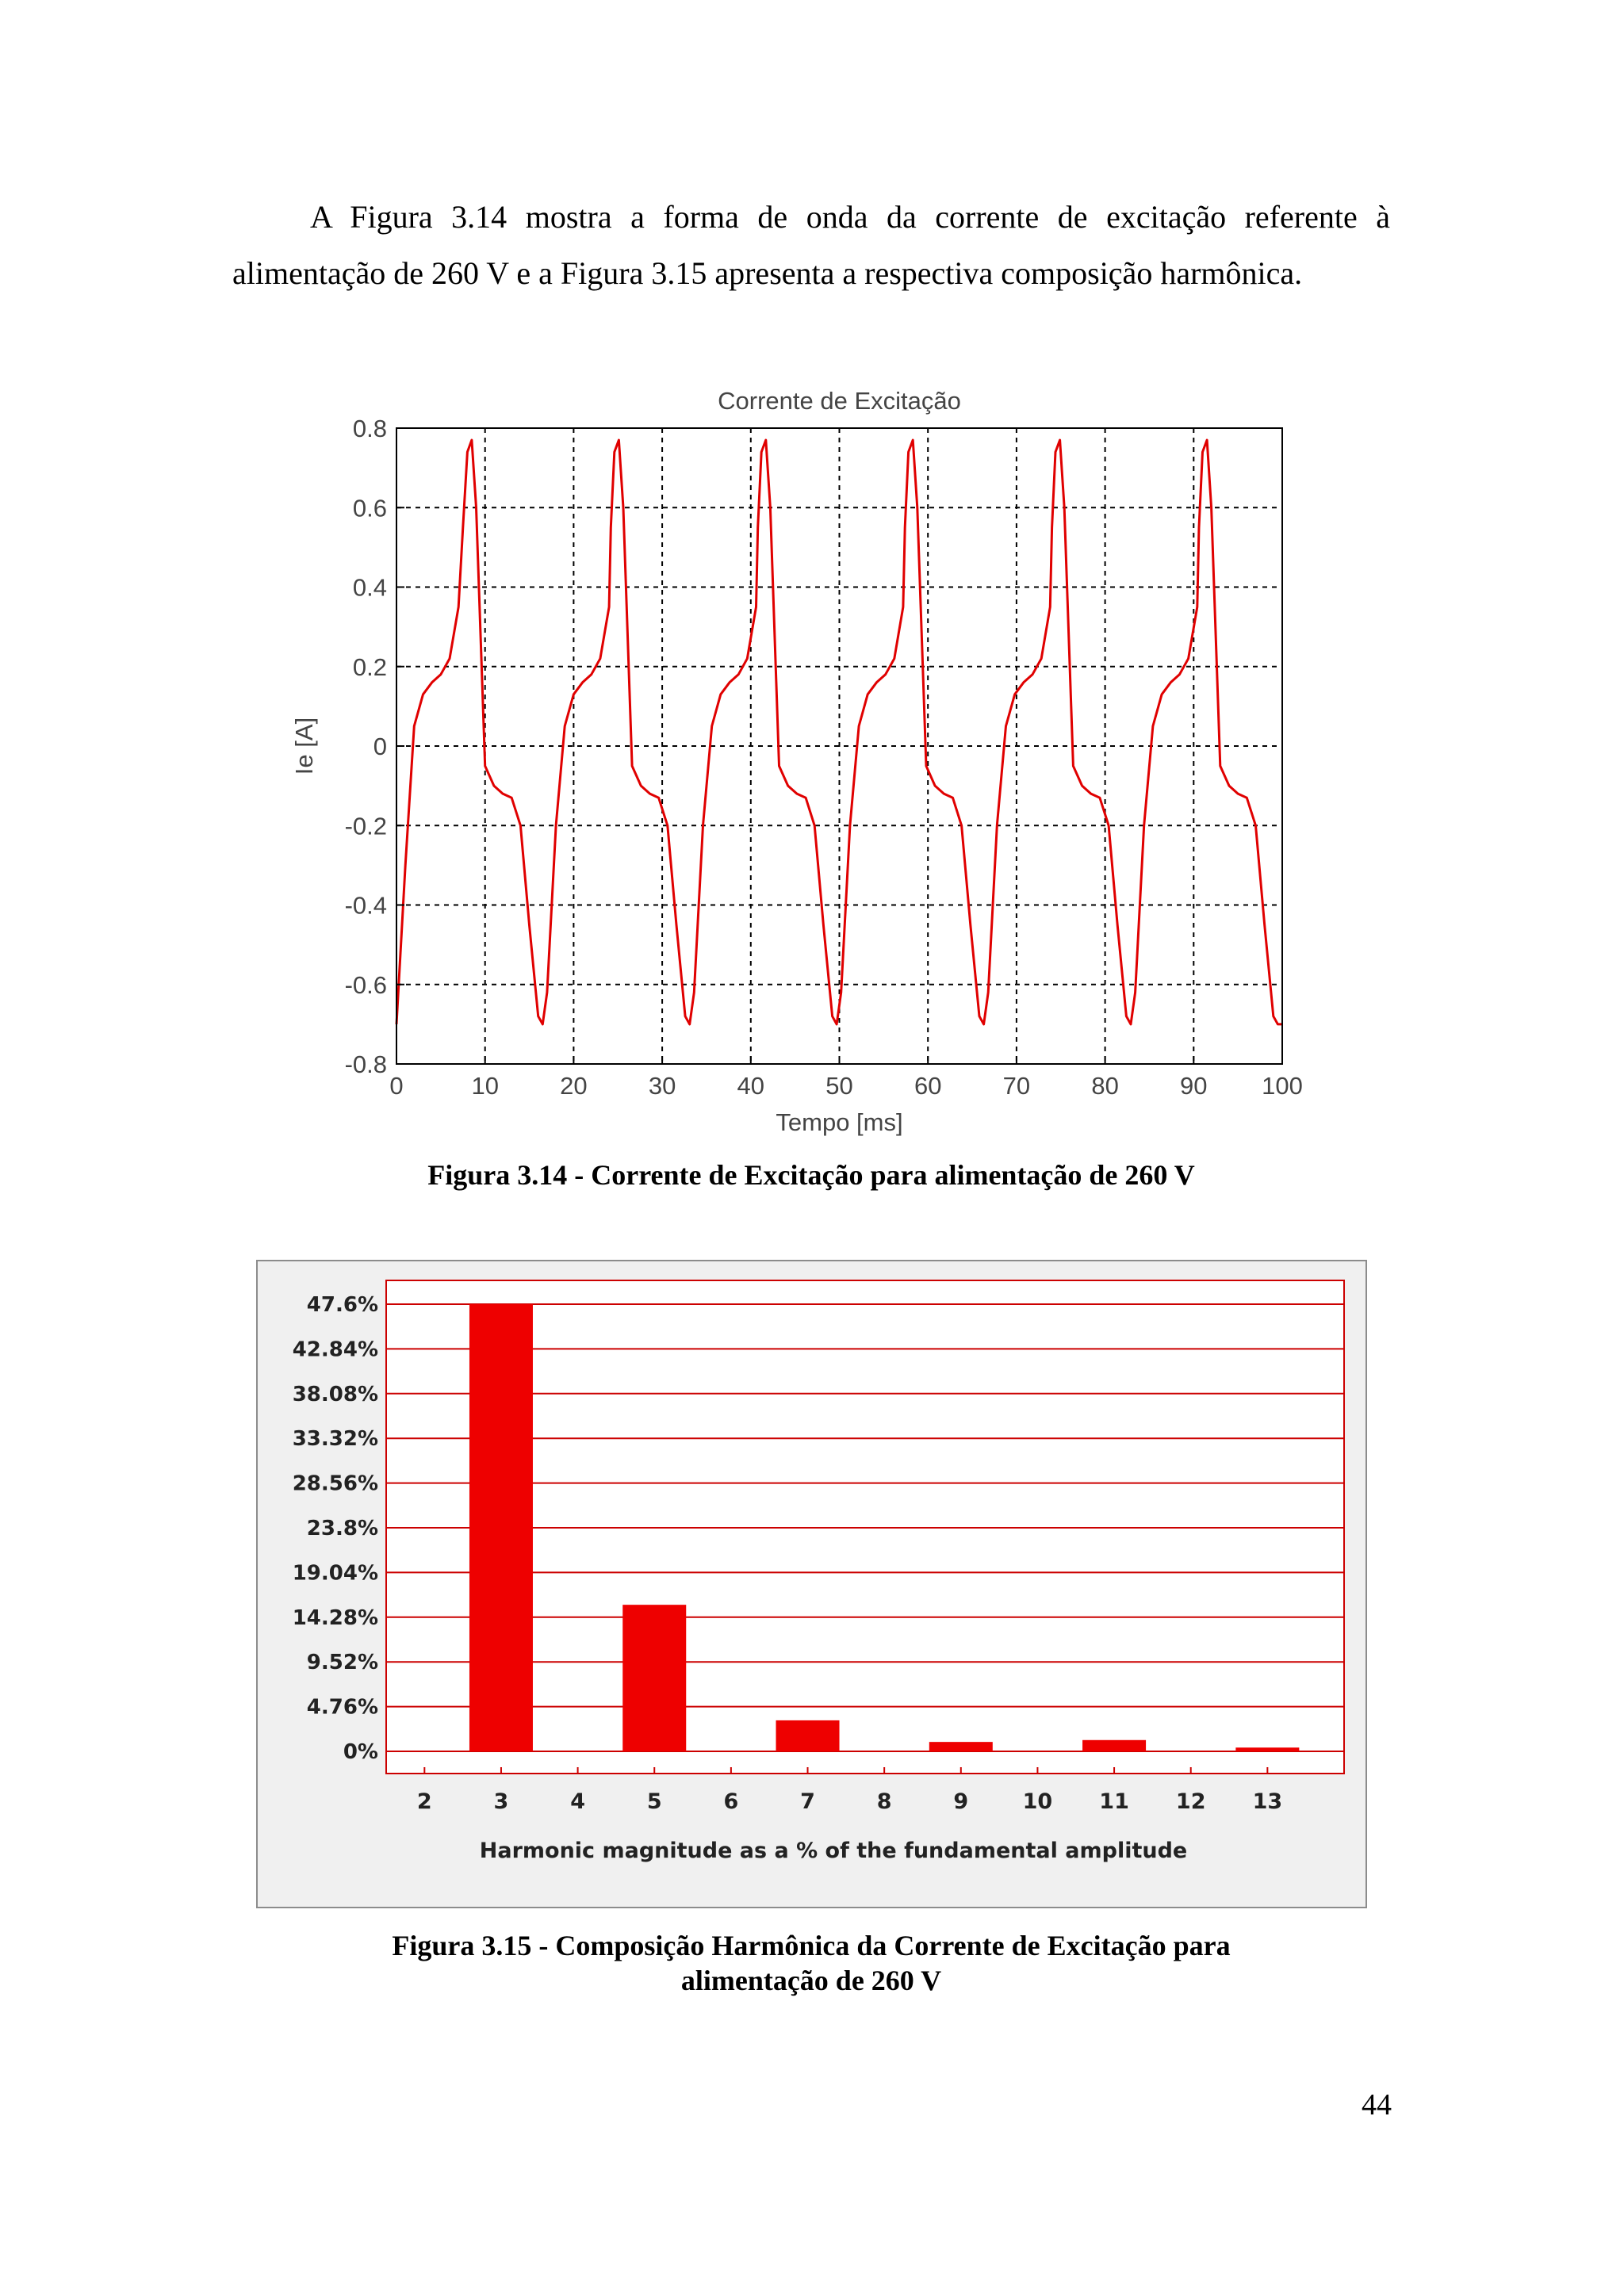 This screenshot has height=2296, width=1624. I want to click on x-tick-label: 60, so click(927, 1086).